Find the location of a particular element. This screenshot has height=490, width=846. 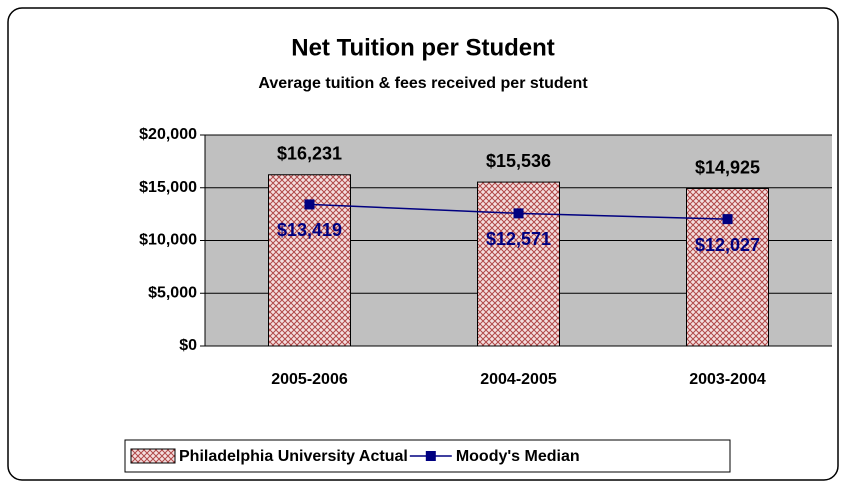

legend-label: Moody's Median is located at coordinates (518, 456).